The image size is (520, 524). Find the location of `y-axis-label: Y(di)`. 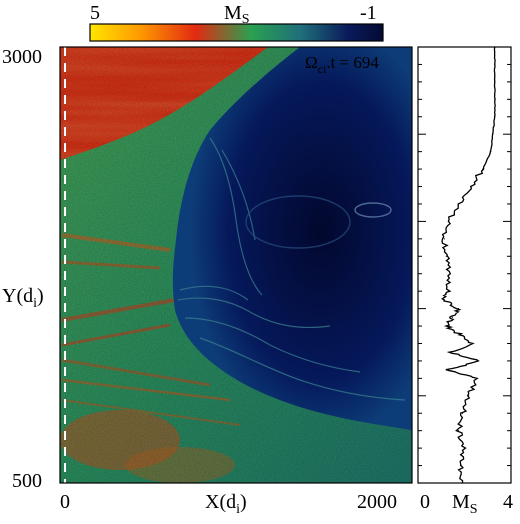

y-axis-label: Y(di) is located at coordinates (23, 298).